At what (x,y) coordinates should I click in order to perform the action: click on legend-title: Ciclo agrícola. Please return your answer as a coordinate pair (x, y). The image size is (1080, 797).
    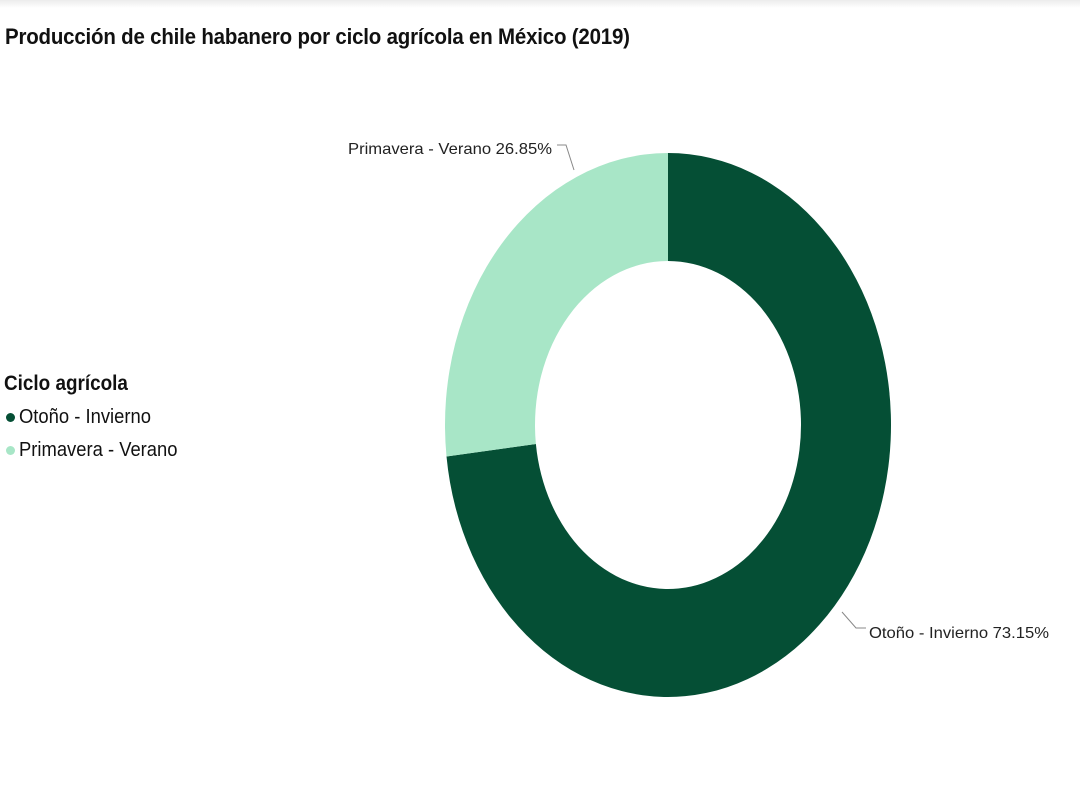
    Looking at the image, I should click on (66, 383).